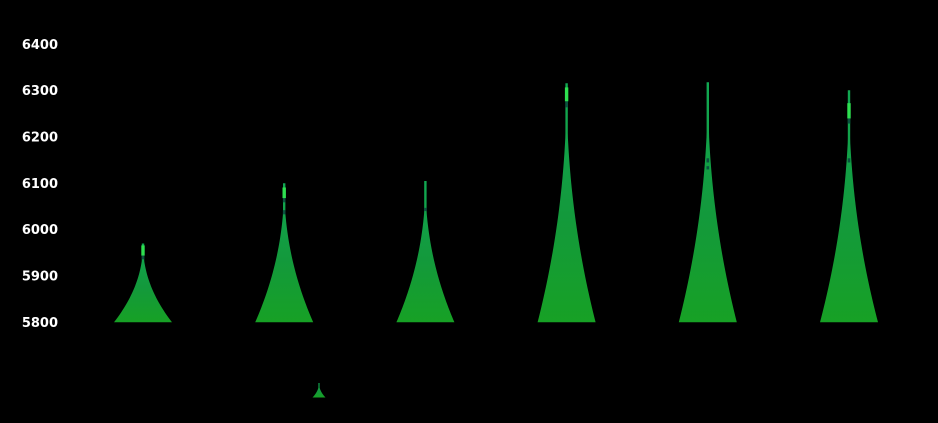  I want to click on y-axis: 6400 6300 6200 6100 6000 5900 5800, so click(40, 184).